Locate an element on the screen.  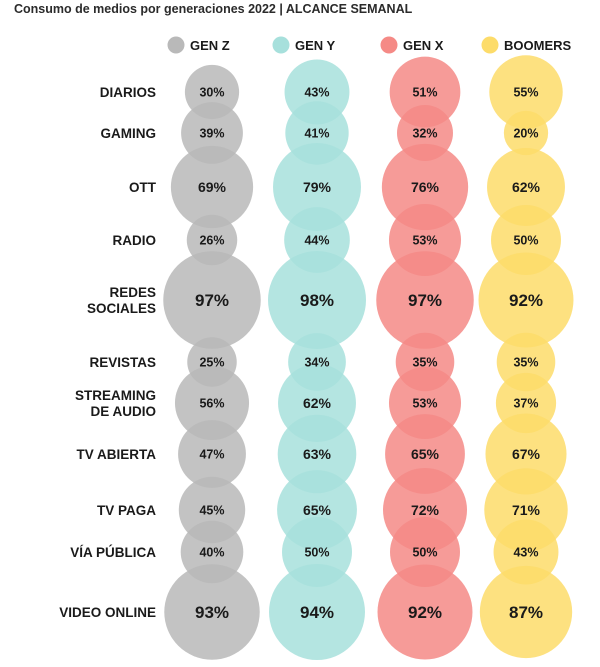
bubble-gen-x-ott is located at coordinates (425, 187).